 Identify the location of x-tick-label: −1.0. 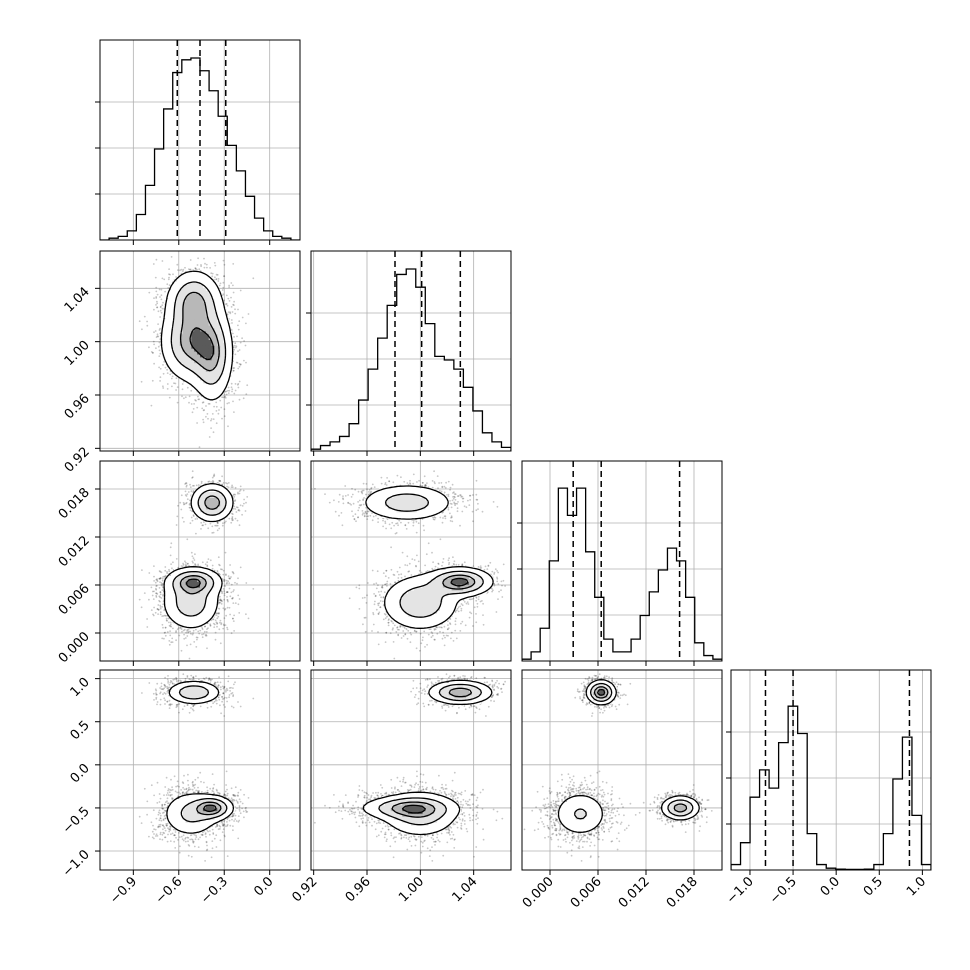
(740, 890).